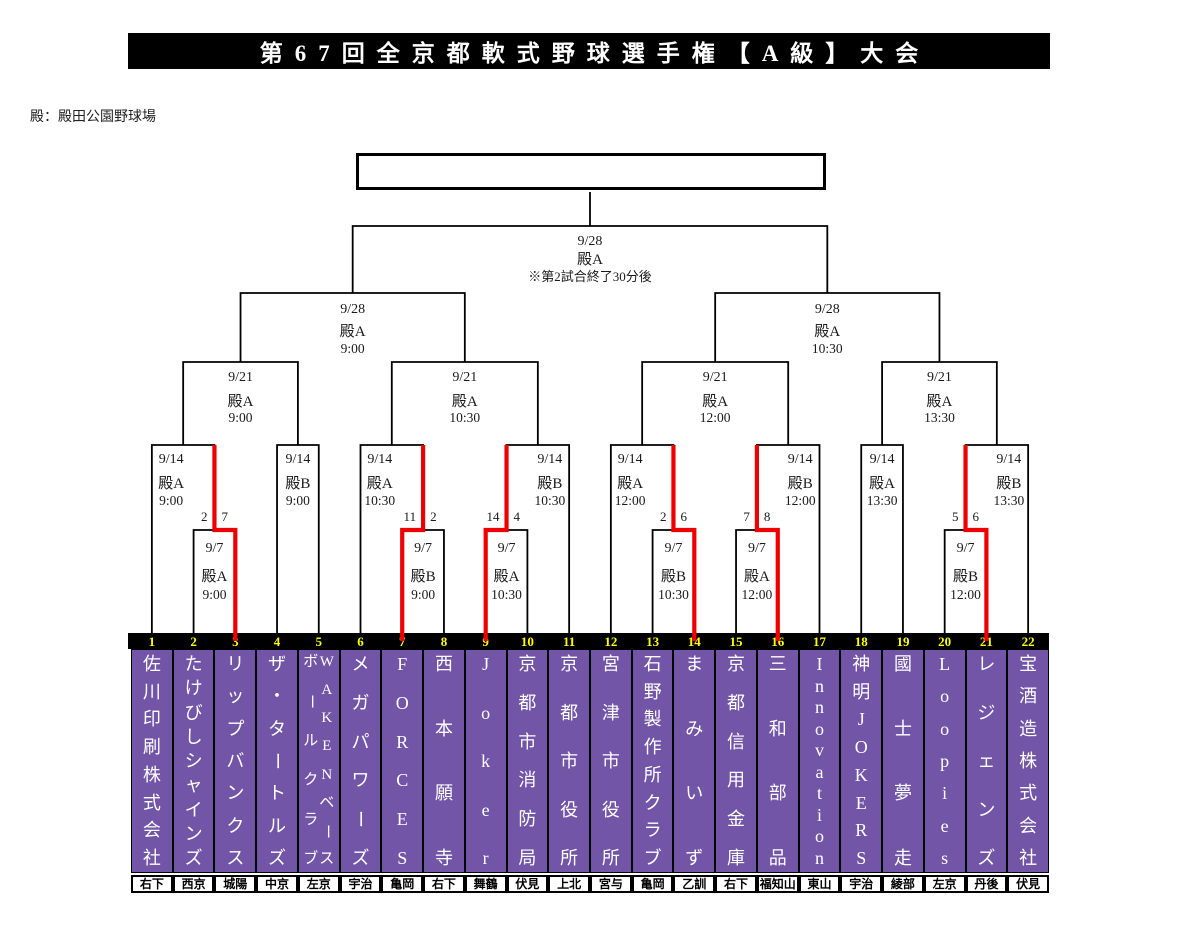  I want to click on team-region-label: 東山, so click(819, 884).